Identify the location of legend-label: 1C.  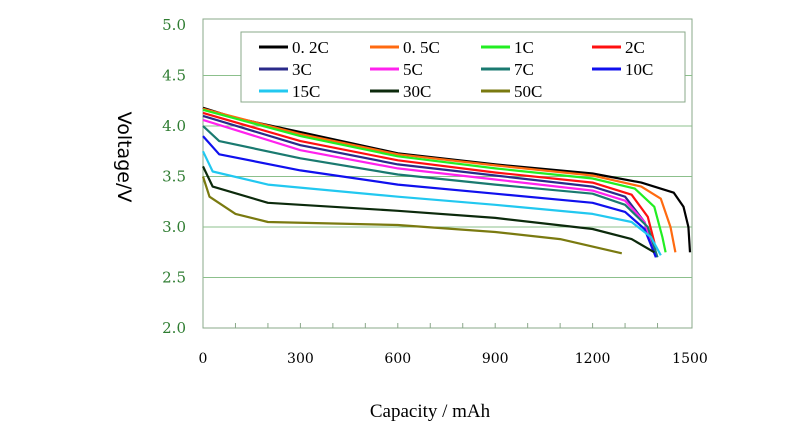
(524, 47).